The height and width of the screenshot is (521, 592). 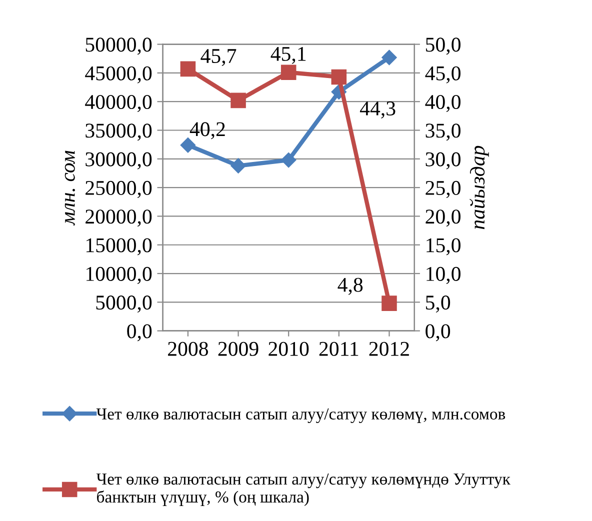 I want to click on x-tick-label: 2012, so click(x=389, y=349).